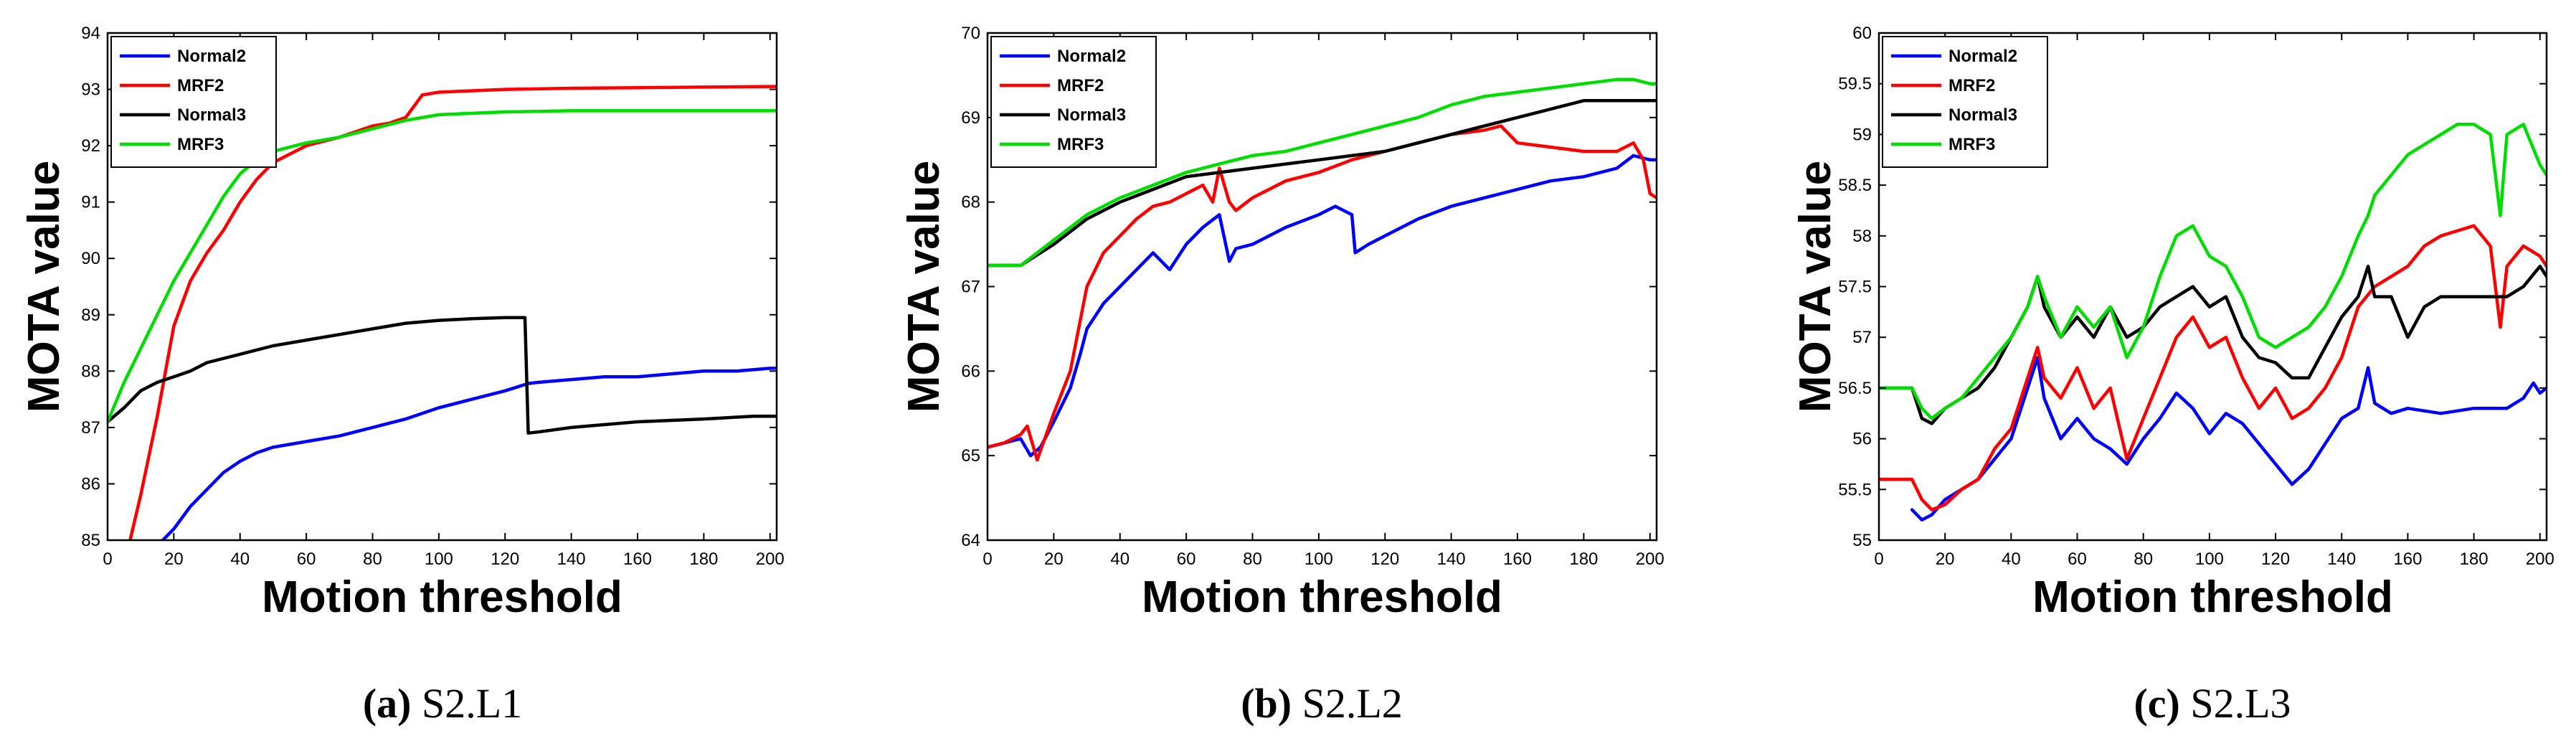  What do you see at coordinates (970, 287) in the screenshot?
I see `y-tick-label: 67` at bounding box center [970, 287].